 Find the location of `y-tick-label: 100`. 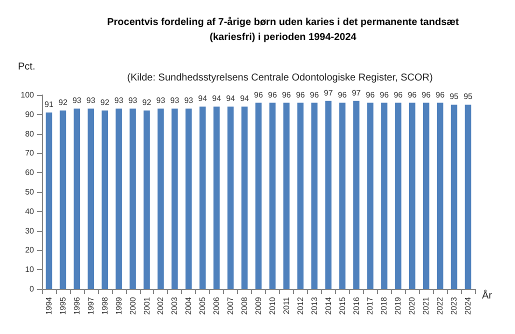

y-tick-label: 100 is located at coordinates (27, 95).